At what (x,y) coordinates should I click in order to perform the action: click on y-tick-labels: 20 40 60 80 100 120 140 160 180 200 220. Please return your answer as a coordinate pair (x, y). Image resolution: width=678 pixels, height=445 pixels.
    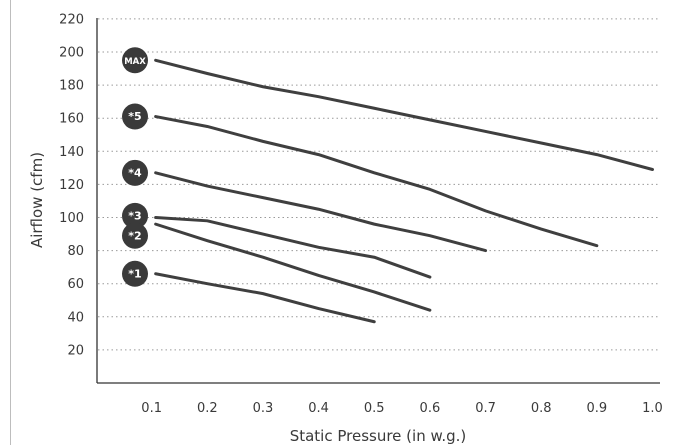
    Looking at the image, I should click on (71, 185).